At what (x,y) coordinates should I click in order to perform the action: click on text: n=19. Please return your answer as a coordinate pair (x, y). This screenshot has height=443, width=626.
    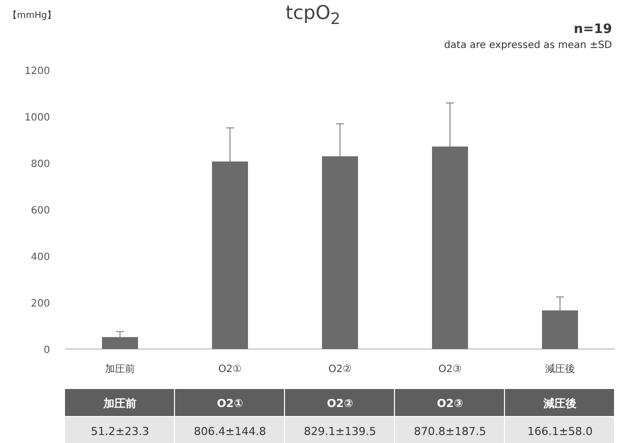
    Looking at the image, I should click on (593, 29).